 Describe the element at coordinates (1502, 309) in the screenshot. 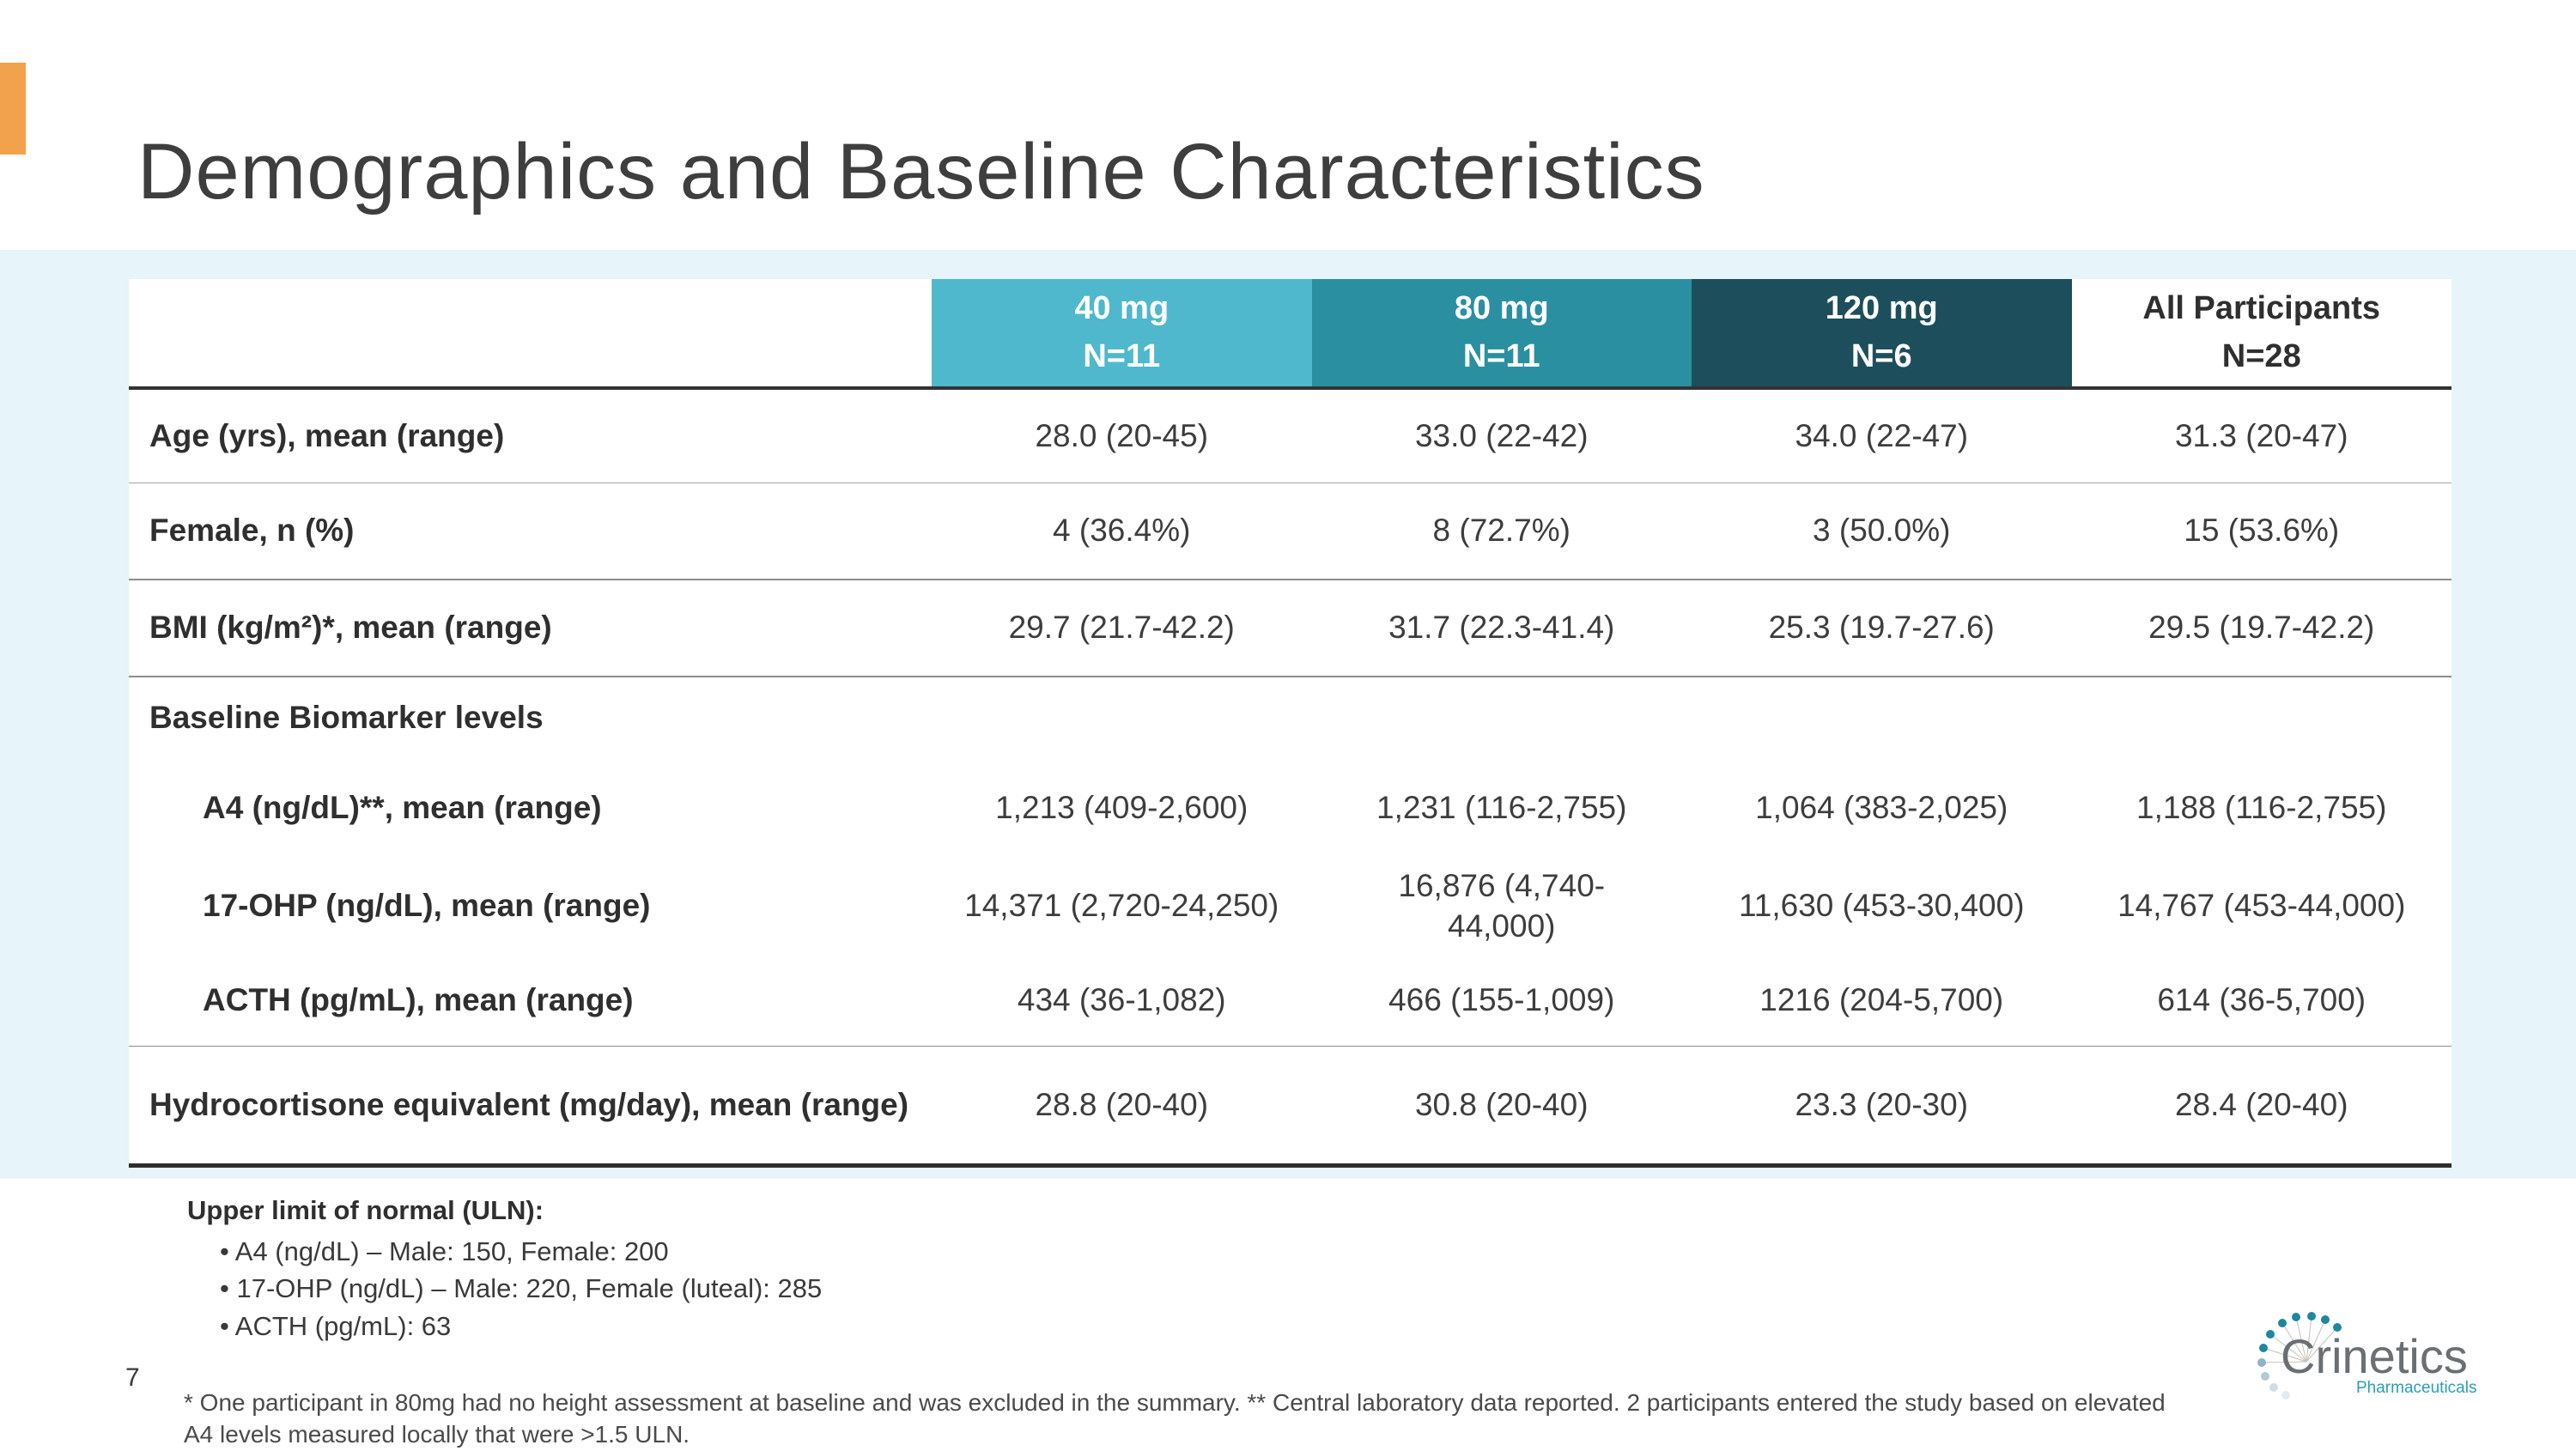

I see `header-80mg-dose: 80 mg` at that location.